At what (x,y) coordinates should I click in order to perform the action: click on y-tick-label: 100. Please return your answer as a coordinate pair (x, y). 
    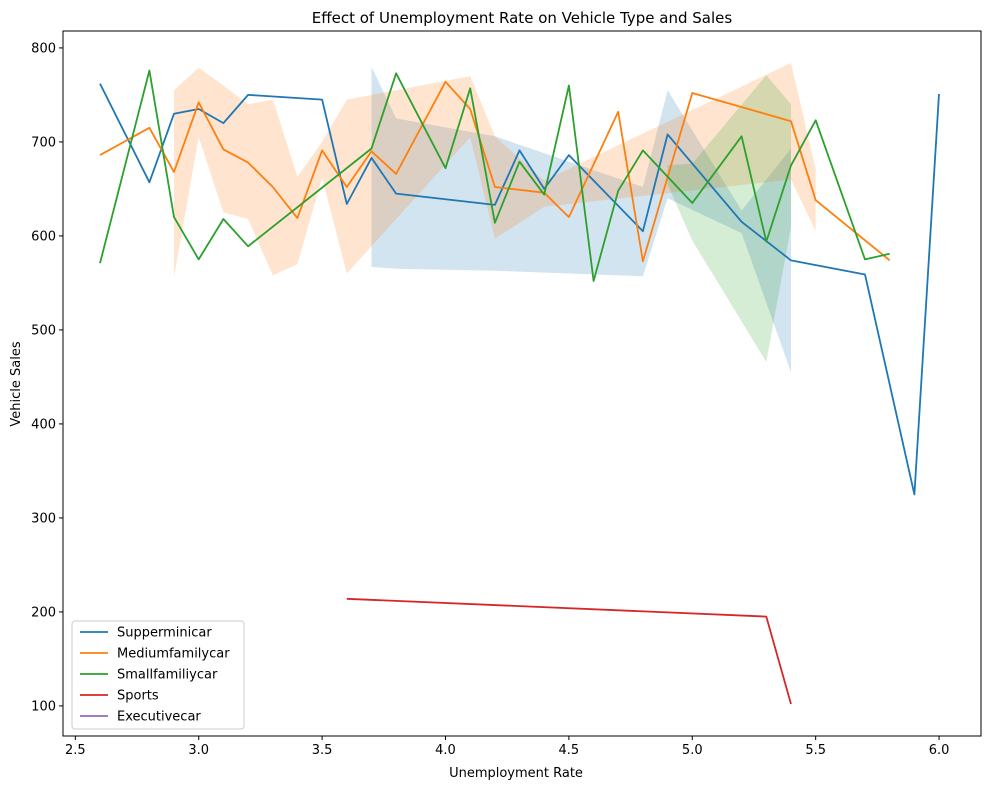
    Looking at the image, I should click on (43, 706).